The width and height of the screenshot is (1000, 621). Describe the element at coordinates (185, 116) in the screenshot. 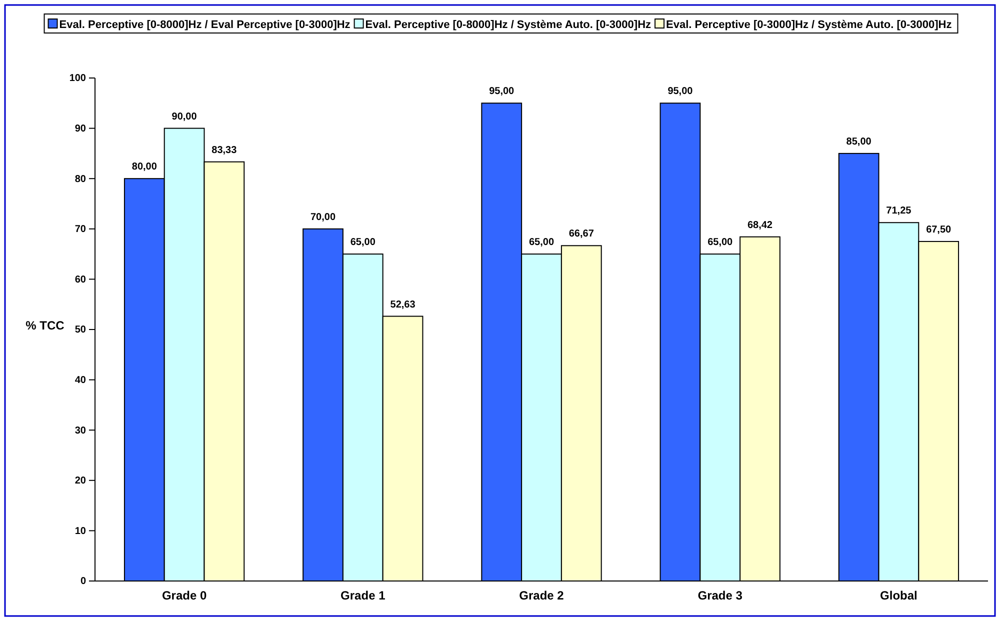

I see `data-label: 90,00` at that location.